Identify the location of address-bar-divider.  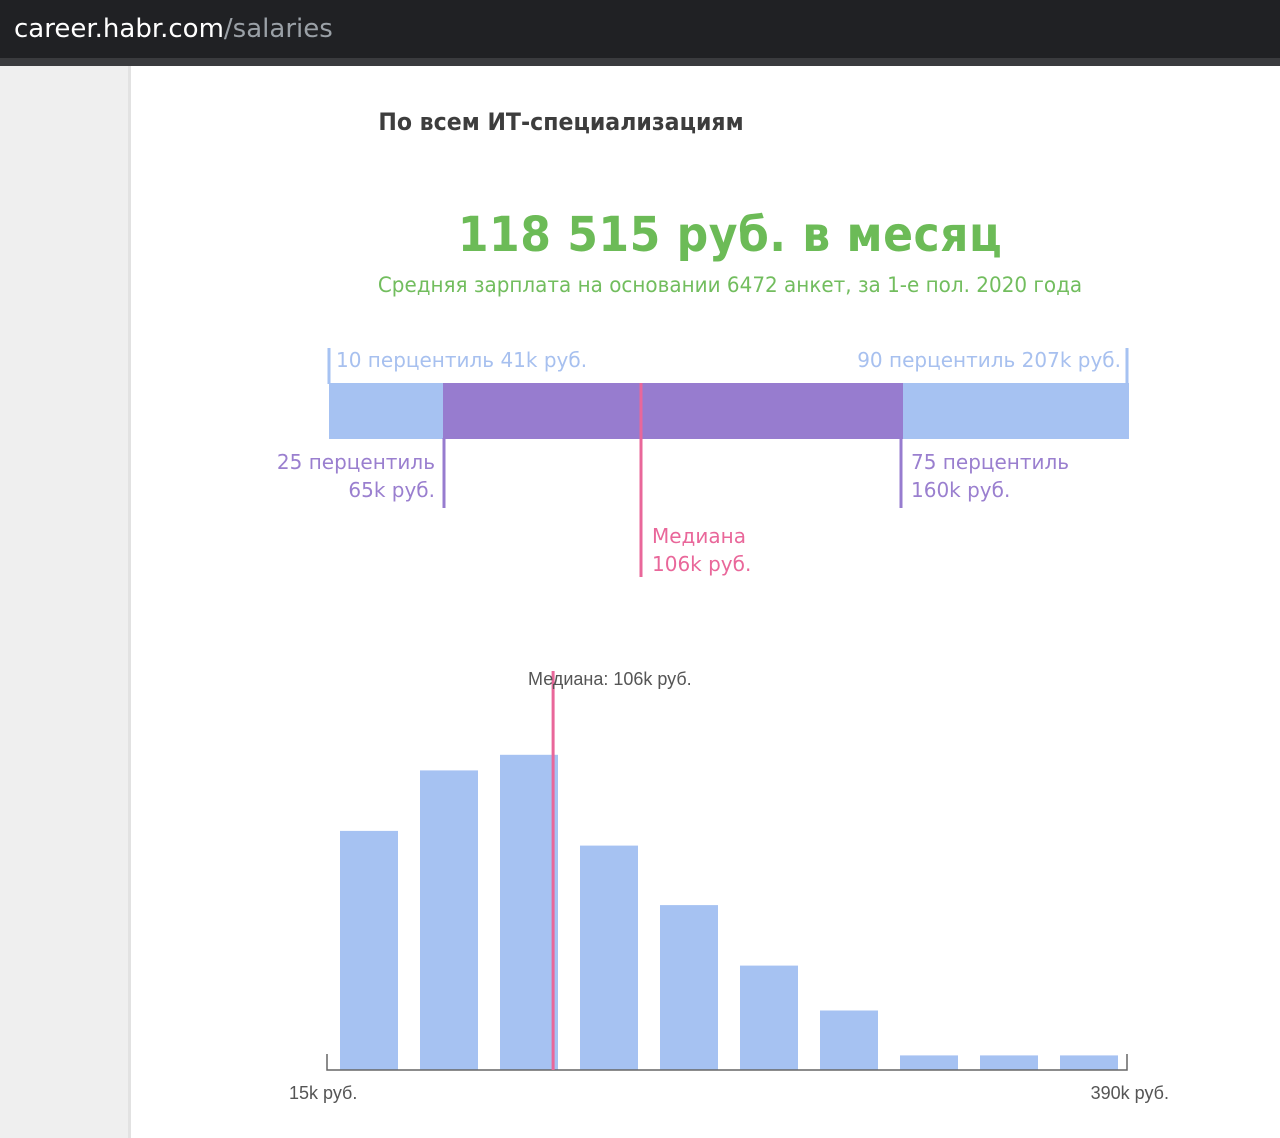
(640, 62).